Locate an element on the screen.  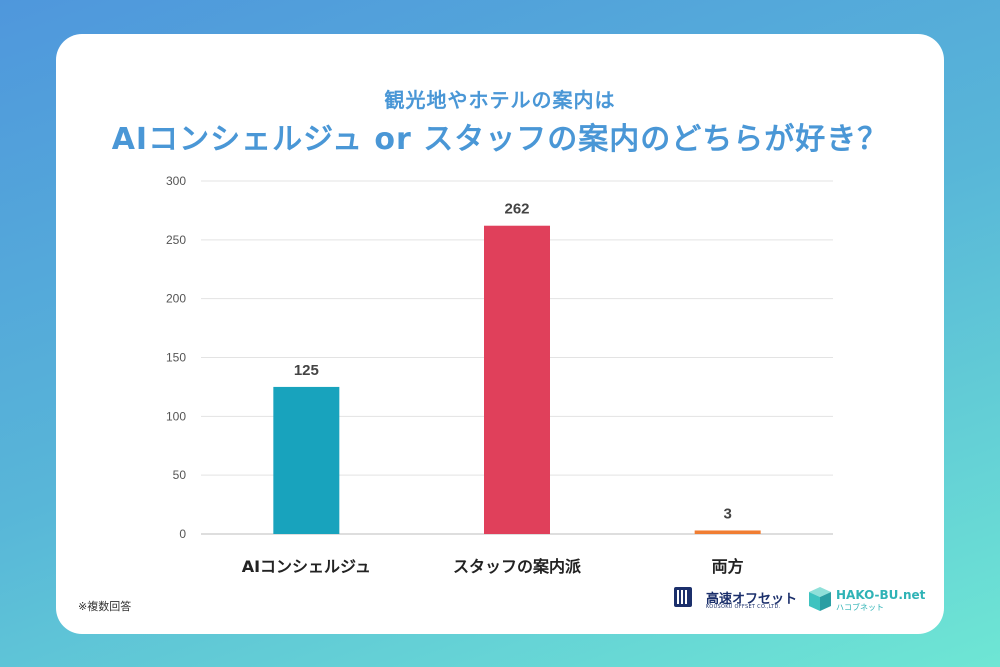
hako-box-icon is located at coordinates (820, 599).